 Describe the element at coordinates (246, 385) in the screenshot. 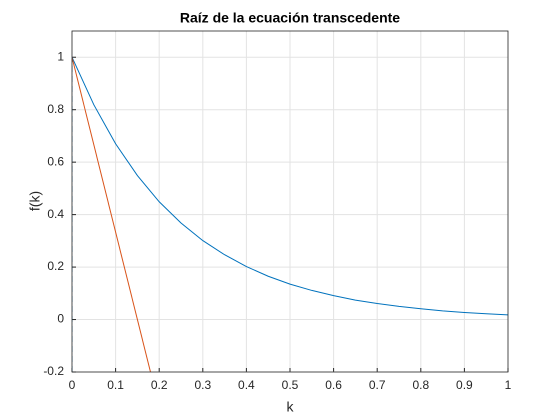

I see `x-tick-label: 0.4` at that location.